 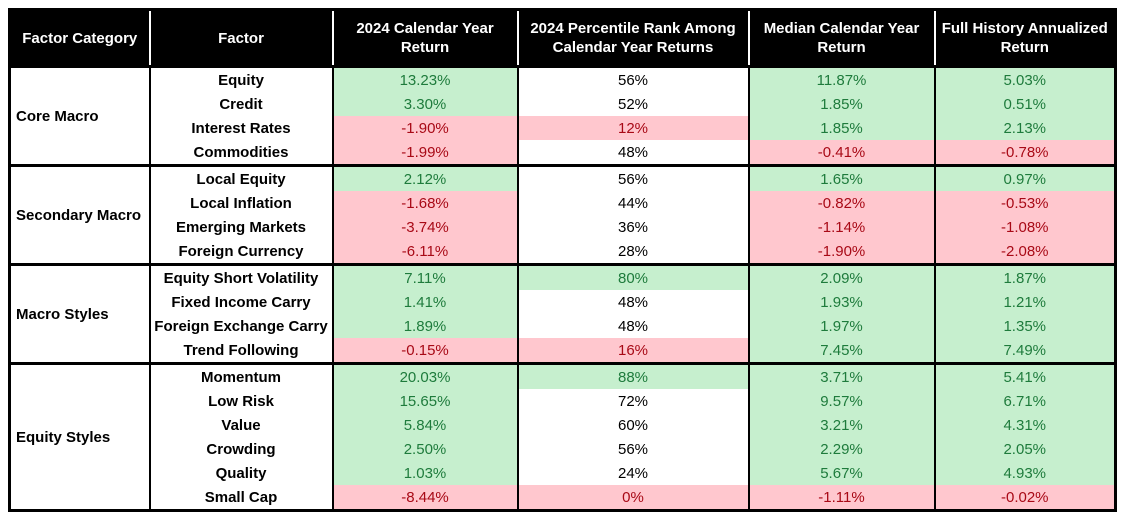 I want to click on cell-factor: Emerging Markets, so click(x=240, y=227).